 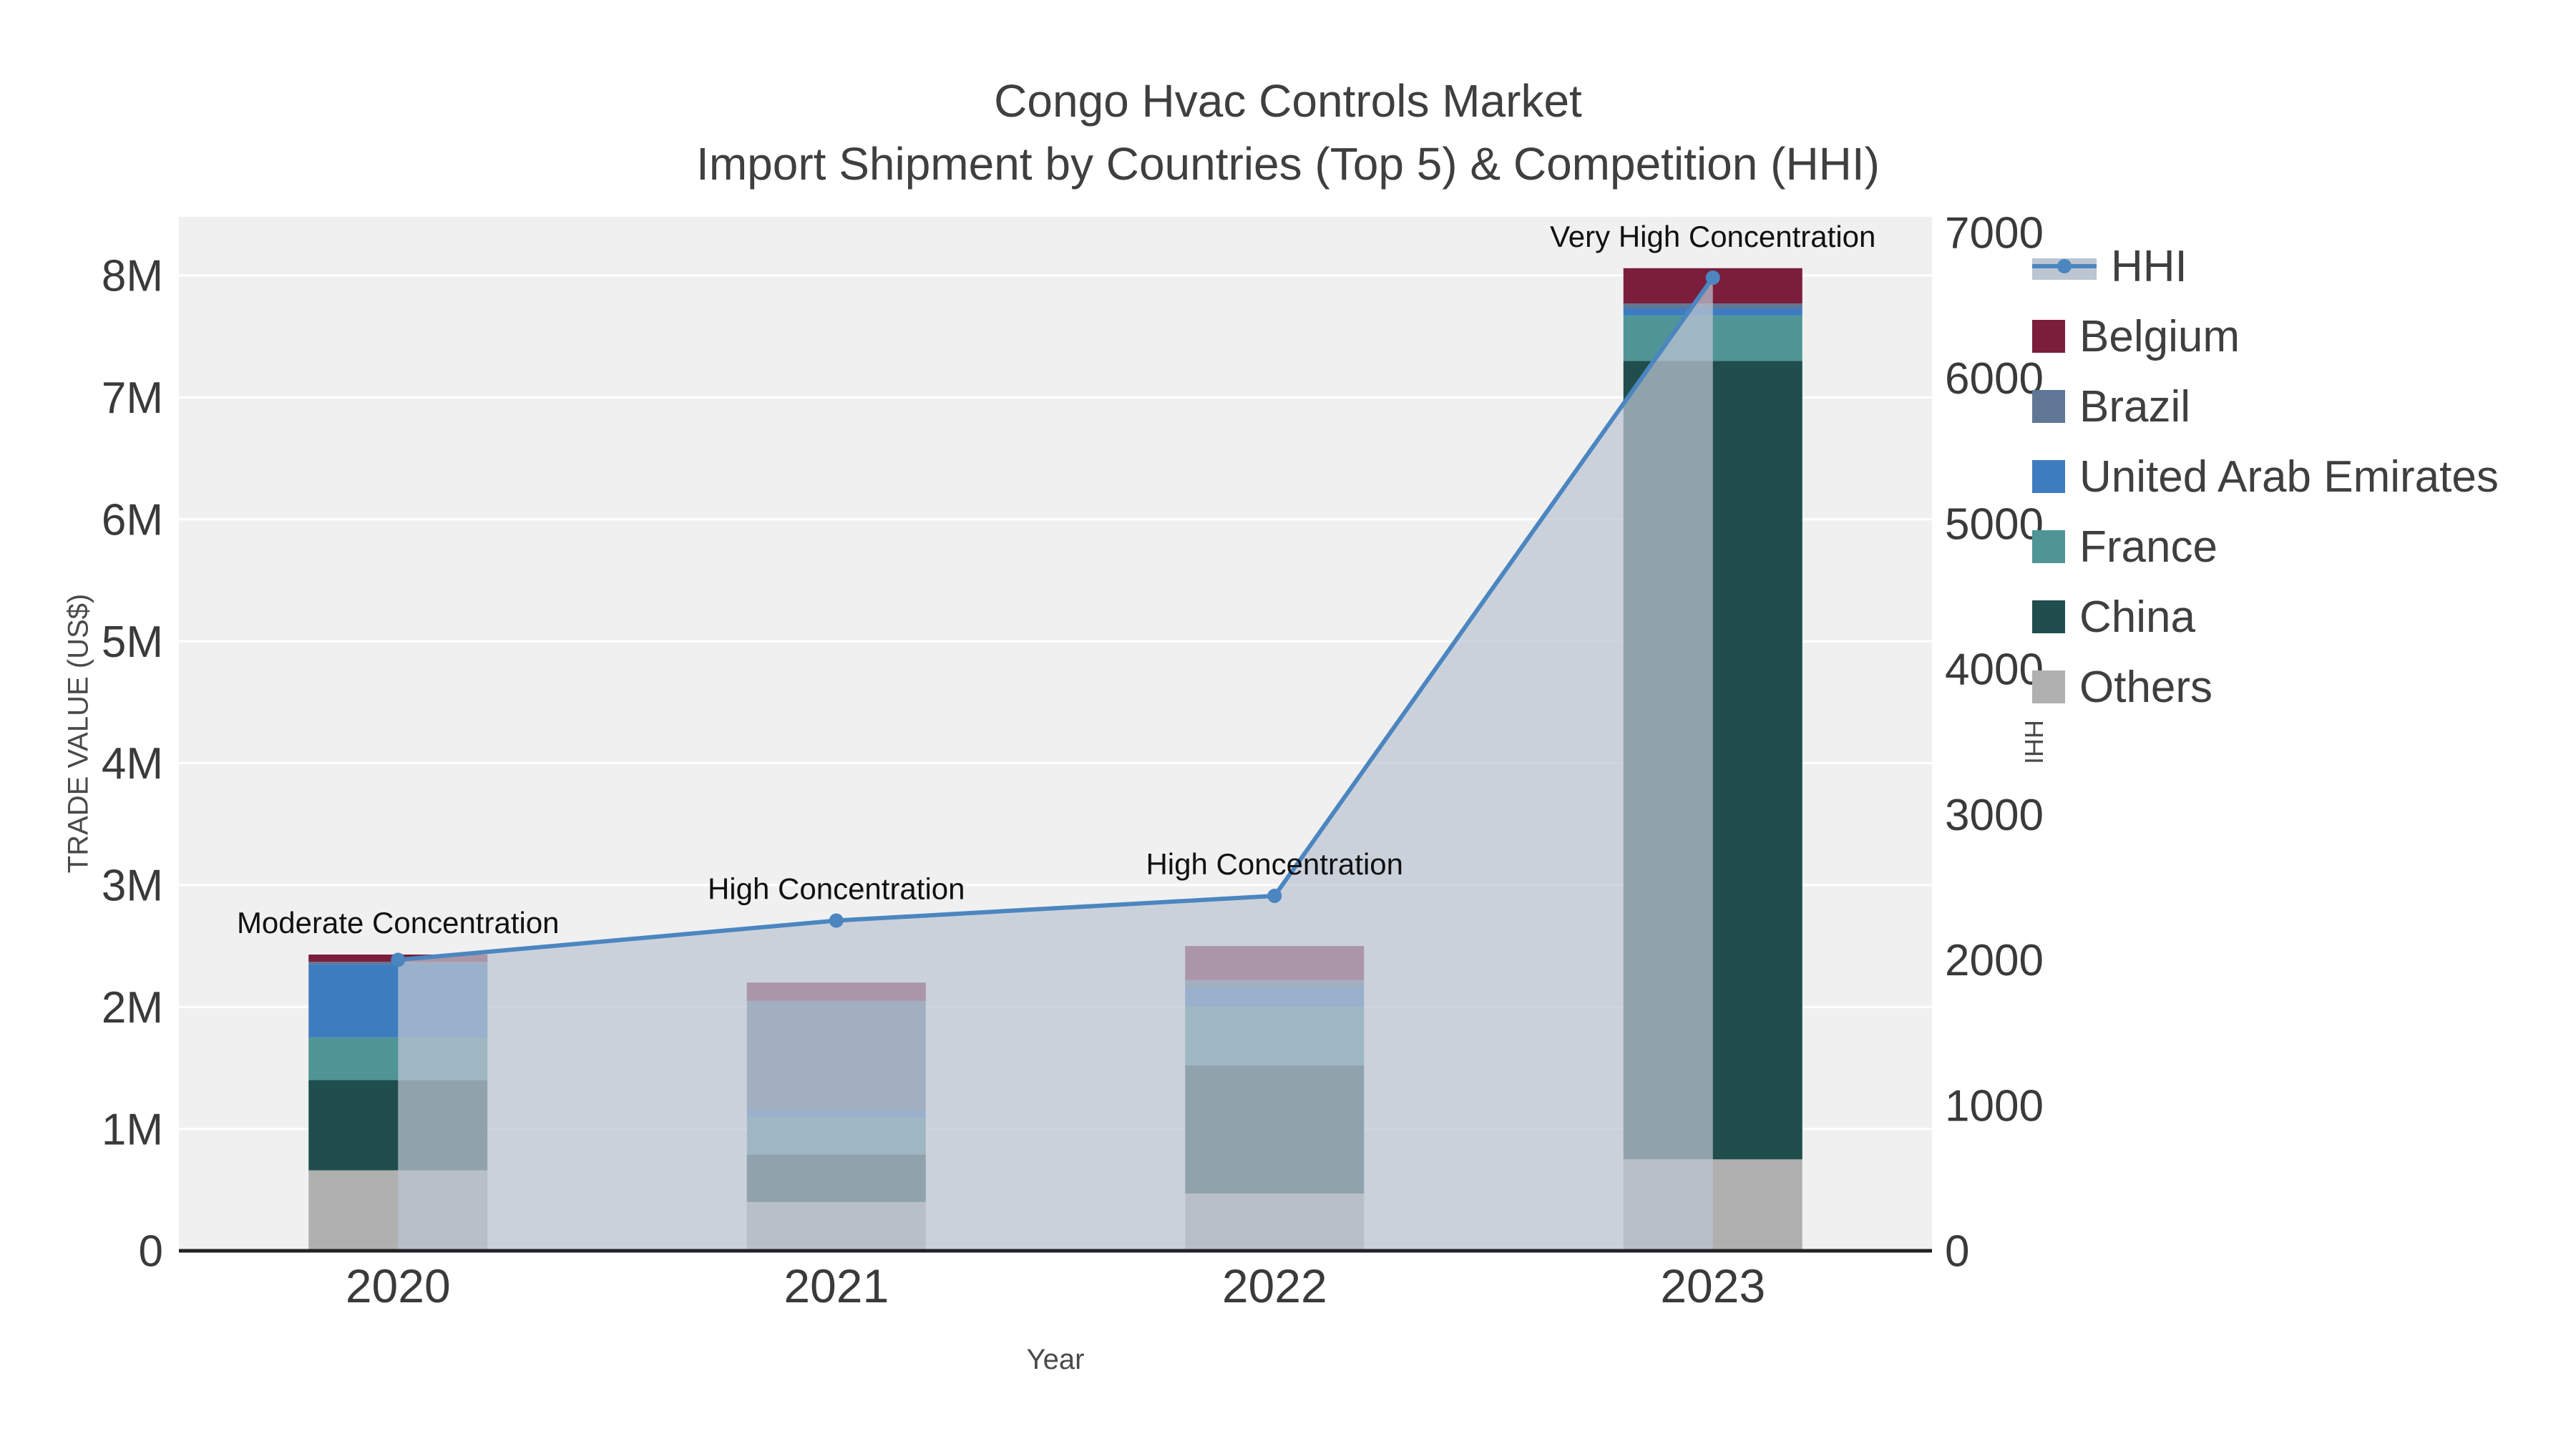 I want to click on x-tick-2023: 2023, so click(x=1712, y=1285).